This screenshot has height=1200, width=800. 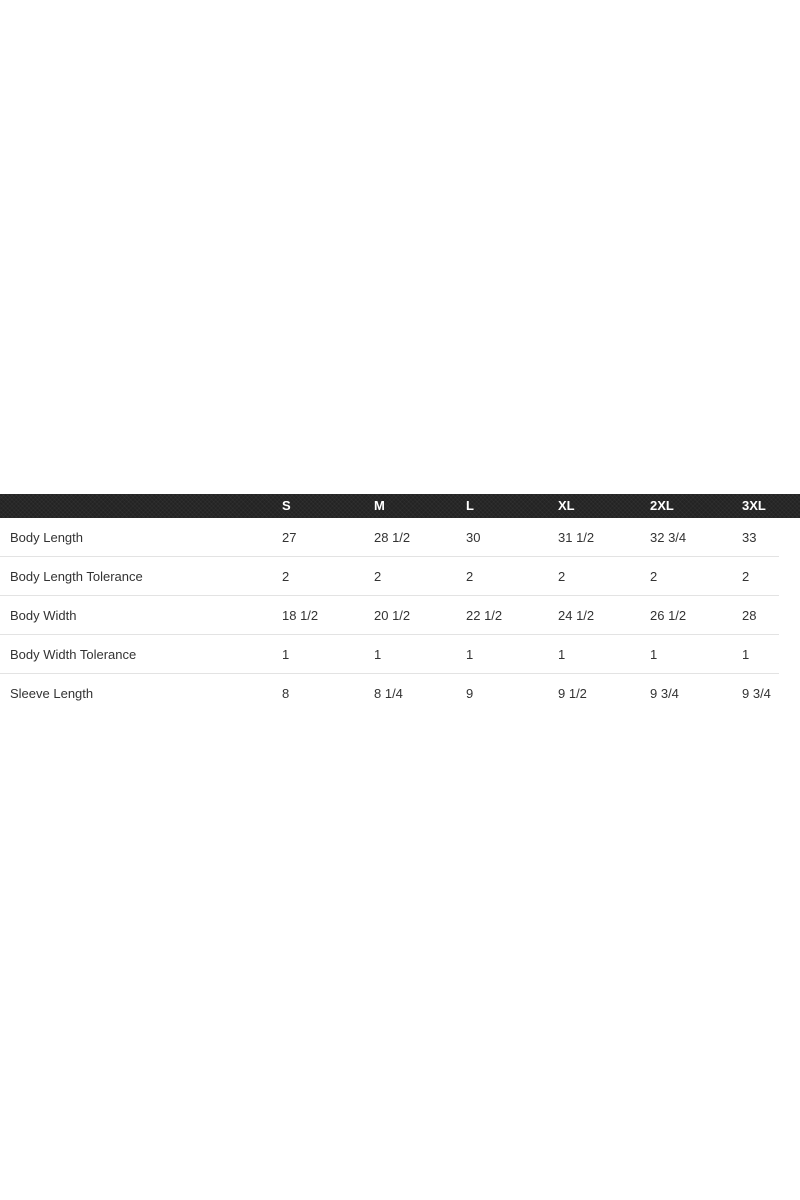 What do you see at coordinates (662, 505) in the screenshot?
I see `header-cell-size-4: 2XL` at bounding box center [662, 505].